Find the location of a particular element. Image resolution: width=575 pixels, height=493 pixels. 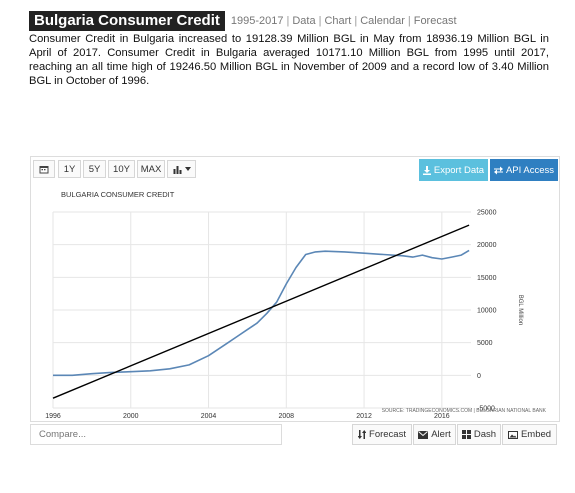

dash-button: Dash is located at coordinates (479, 434).